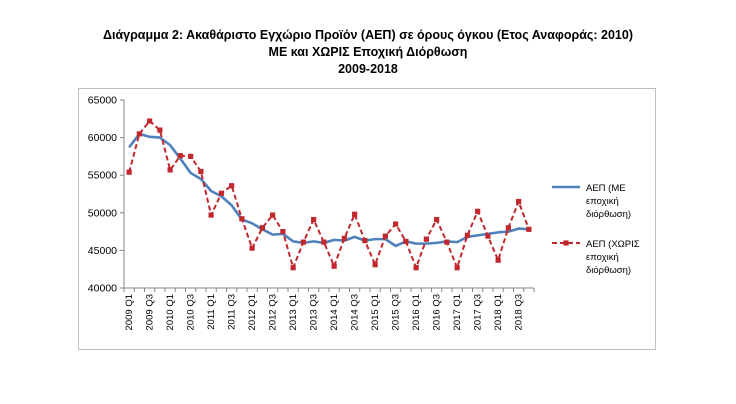  What do you see at coordinates (606, 188) in the screenshot?
I see `legend-label-line: ΑΕΠ (ΜΕ` at bounding box center [606, 188].